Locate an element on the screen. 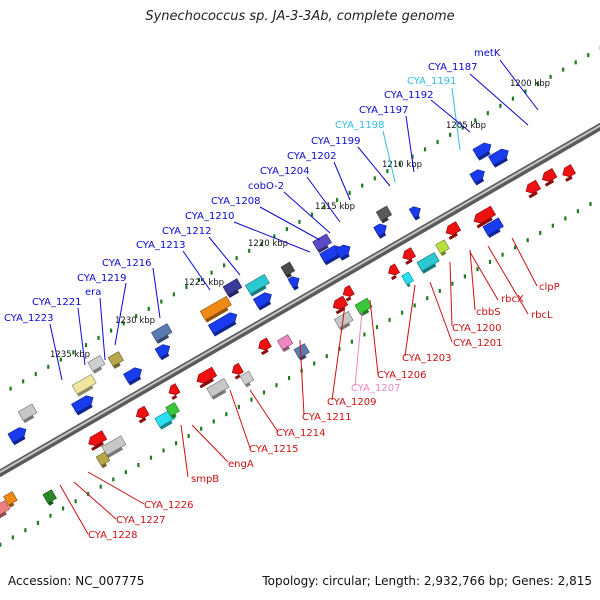 The width and height of the screenshot is (600, 600). scale-label: 1235 kbp is located at coordinates (70, 355).